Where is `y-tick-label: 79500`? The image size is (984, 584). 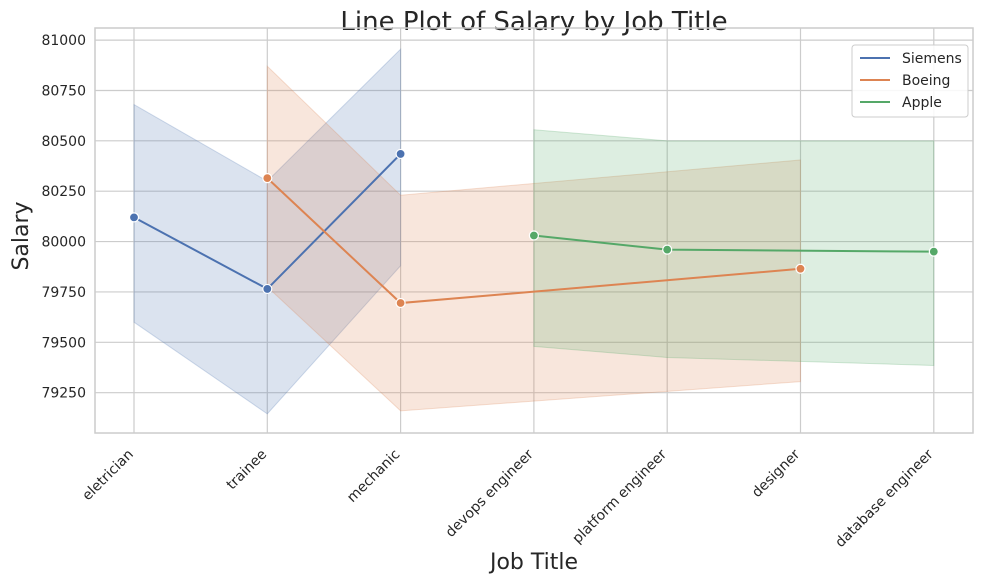
y-tick-label: 79500 is located at coordinates (63, 343).